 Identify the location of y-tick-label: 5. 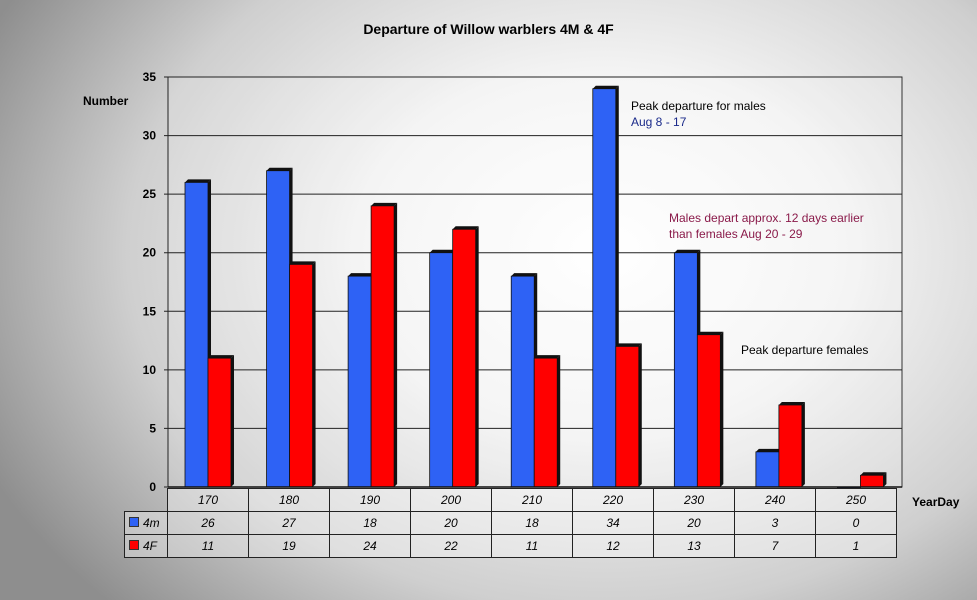
(152, 428).